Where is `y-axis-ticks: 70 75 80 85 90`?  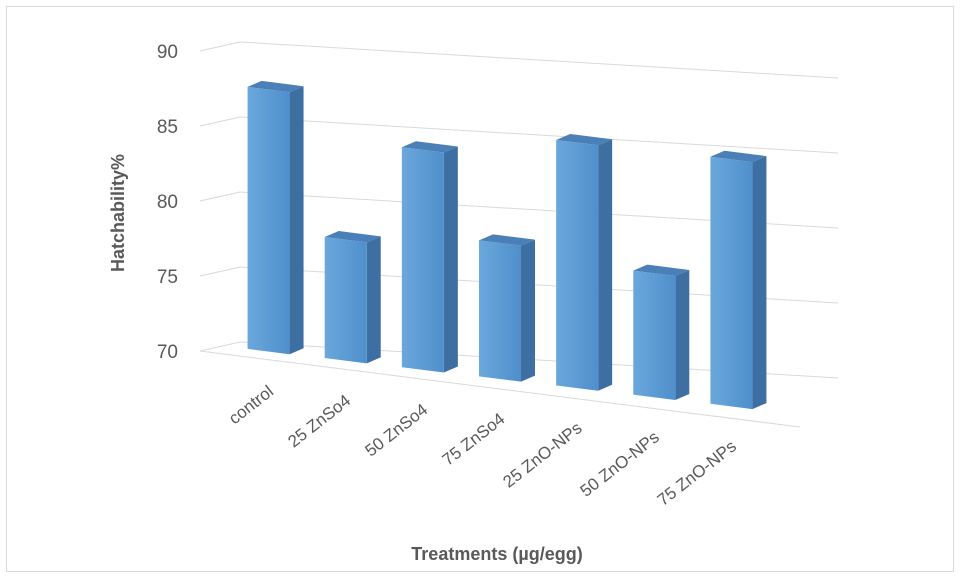
y-axis-ticks: 70 75 80 85 90 is located at coordinates (167, 202).